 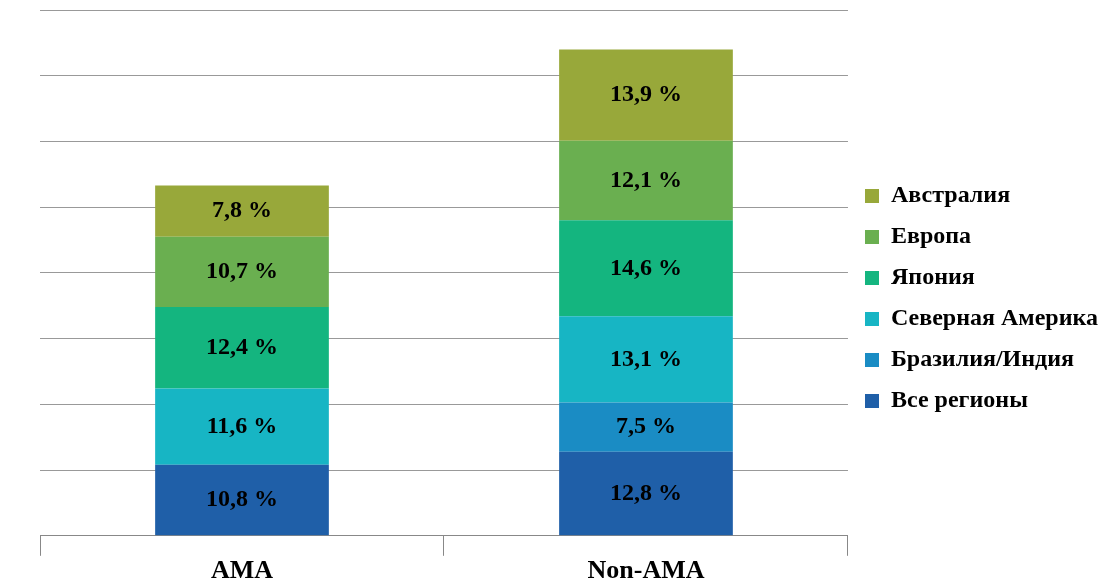 I want to click on data-label: 13,9 %, so click(x=645, y=93).